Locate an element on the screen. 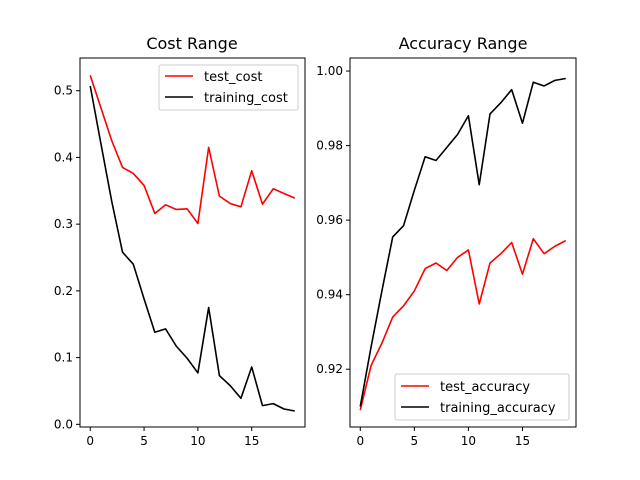 The width and height of the screenshot is (640, 480). cost-xtick-label: 5 is located at coordinates (144, 441).